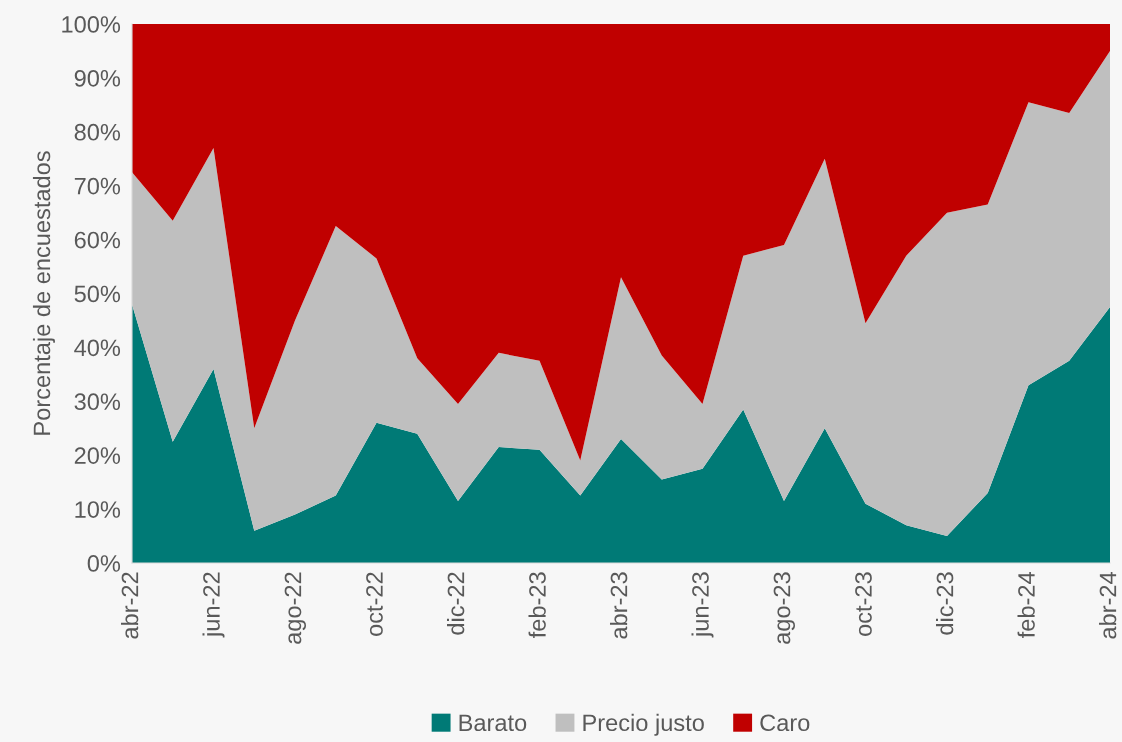  What do you see at coordinates (784, 608) in the screenshot?
I see `x-tick-label: ago-23` at bounding box center [784, 608].